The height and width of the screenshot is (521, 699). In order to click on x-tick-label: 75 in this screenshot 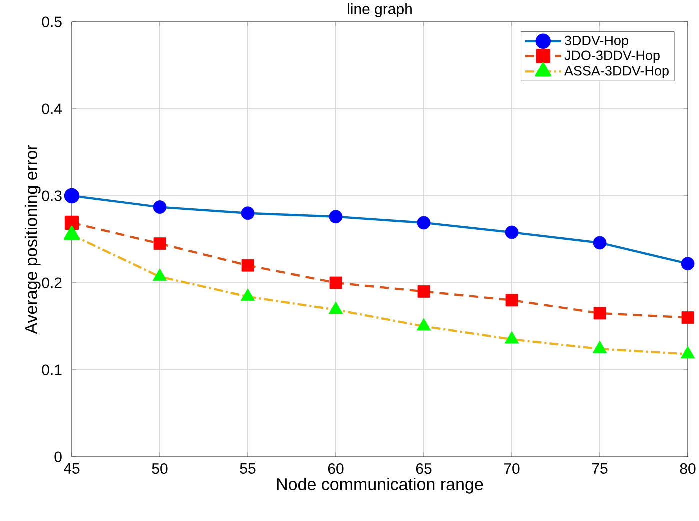, I will do `click(600, 469)`.